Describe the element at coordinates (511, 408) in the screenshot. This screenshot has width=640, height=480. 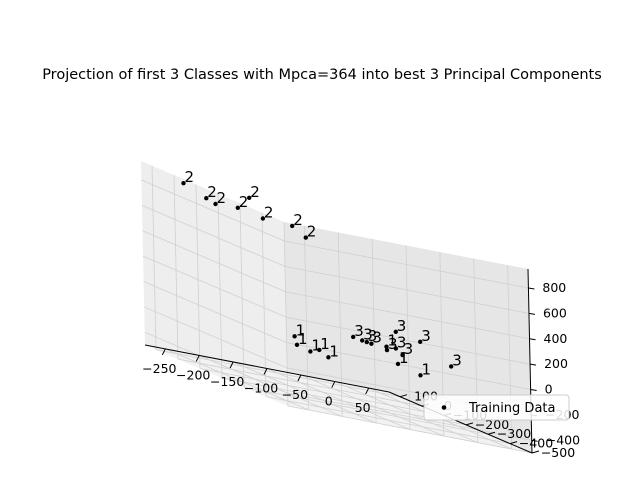
I see `legend-label: Training Data` at that location.